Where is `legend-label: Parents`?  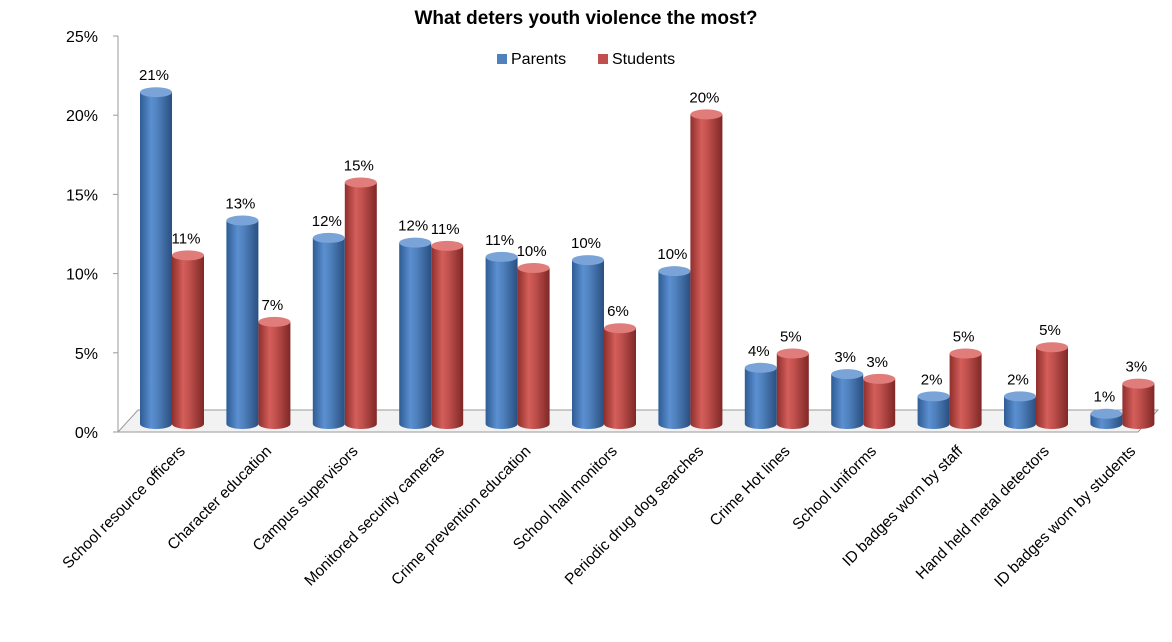
legend-label: Parents is located at coordinates (538, 59).